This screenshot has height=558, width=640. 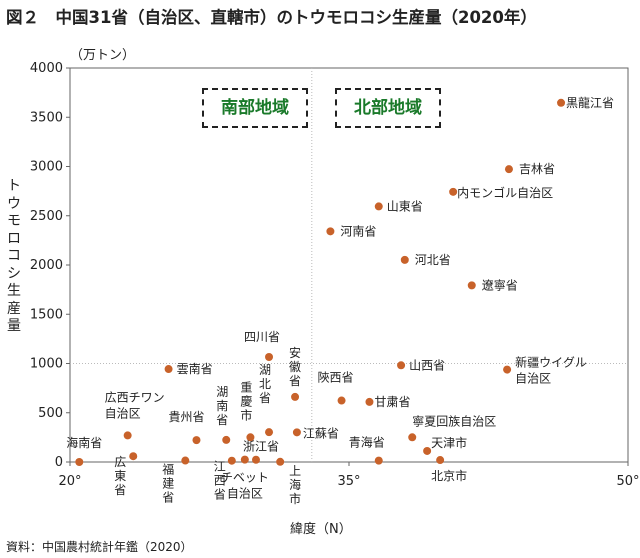 What do you see at coordinates (14, 308) in the screenshot?
I see `y-axis-label-char: 産` at bounding box center [14, 308].